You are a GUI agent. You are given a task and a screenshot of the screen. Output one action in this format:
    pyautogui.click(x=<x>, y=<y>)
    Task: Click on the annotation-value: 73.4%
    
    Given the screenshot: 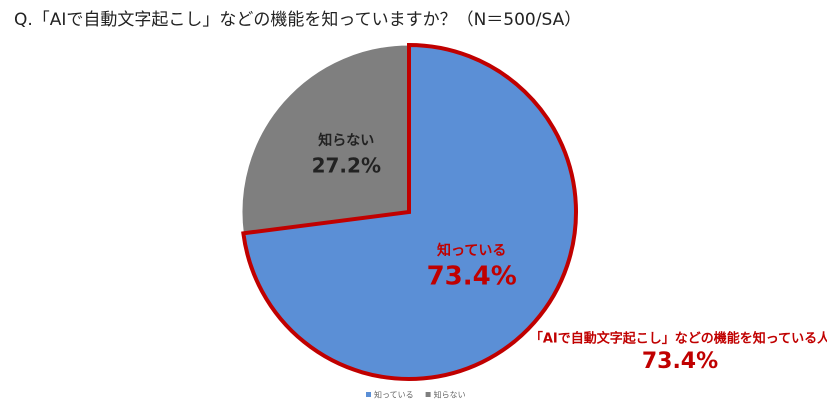 What is the action you would take?
    pyautogui.click(x=680, y=361)
    